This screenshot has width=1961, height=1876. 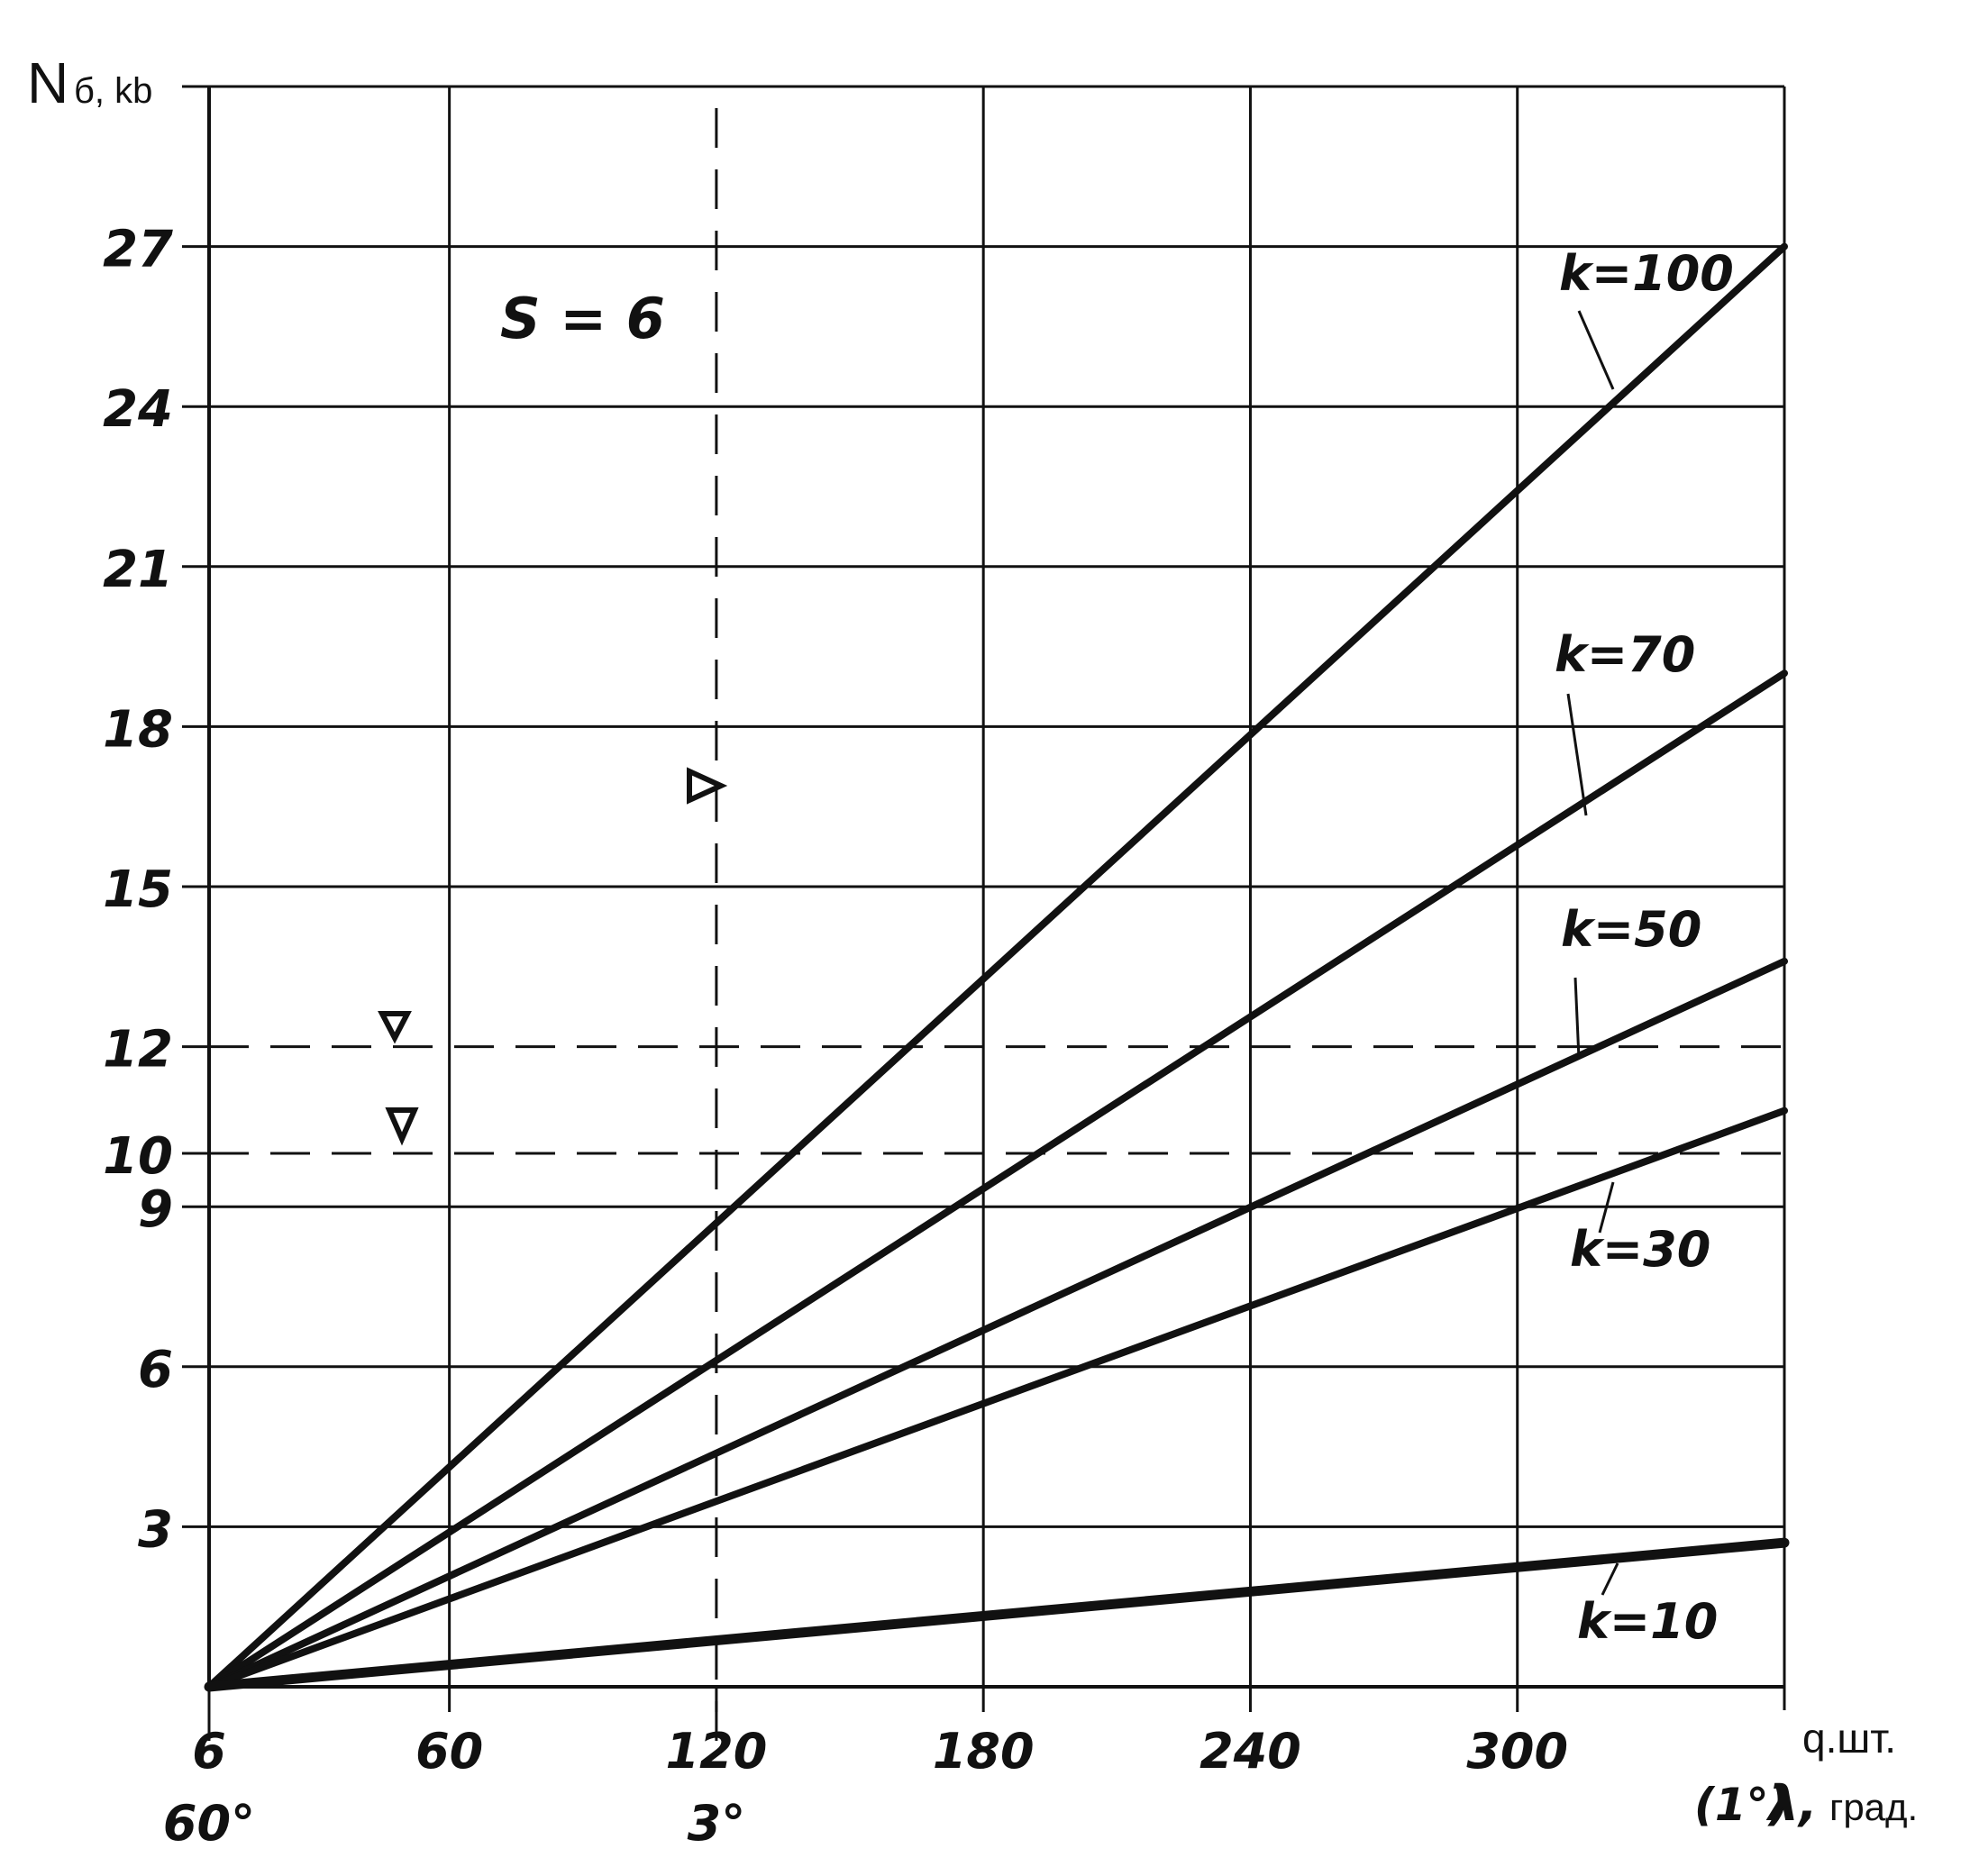 What do you see at coordinates (48, 82) in the screenshot?
I see `y-axis-title: N` at bounding box center [48, 82].